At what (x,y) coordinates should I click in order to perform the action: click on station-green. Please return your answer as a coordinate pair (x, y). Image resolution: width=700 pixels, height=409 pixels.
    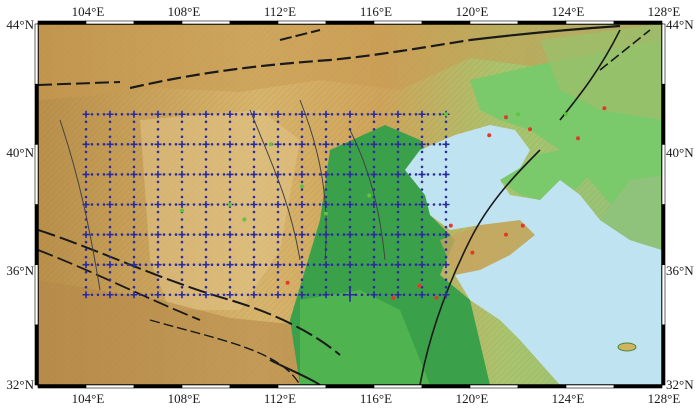
    Looking at the image, I should click on (302, 186).